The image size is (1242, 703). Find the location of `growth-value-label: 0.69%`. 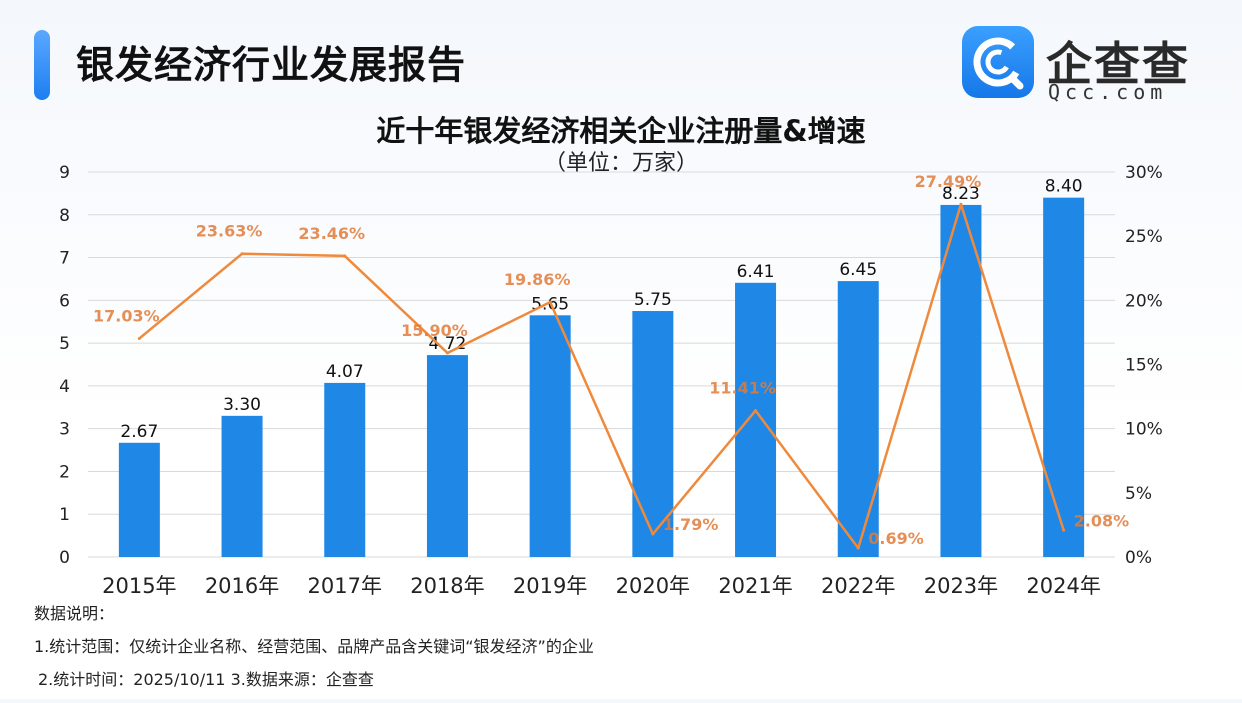

growth-value-label: 0.69% is located at coordinates (896, 538).